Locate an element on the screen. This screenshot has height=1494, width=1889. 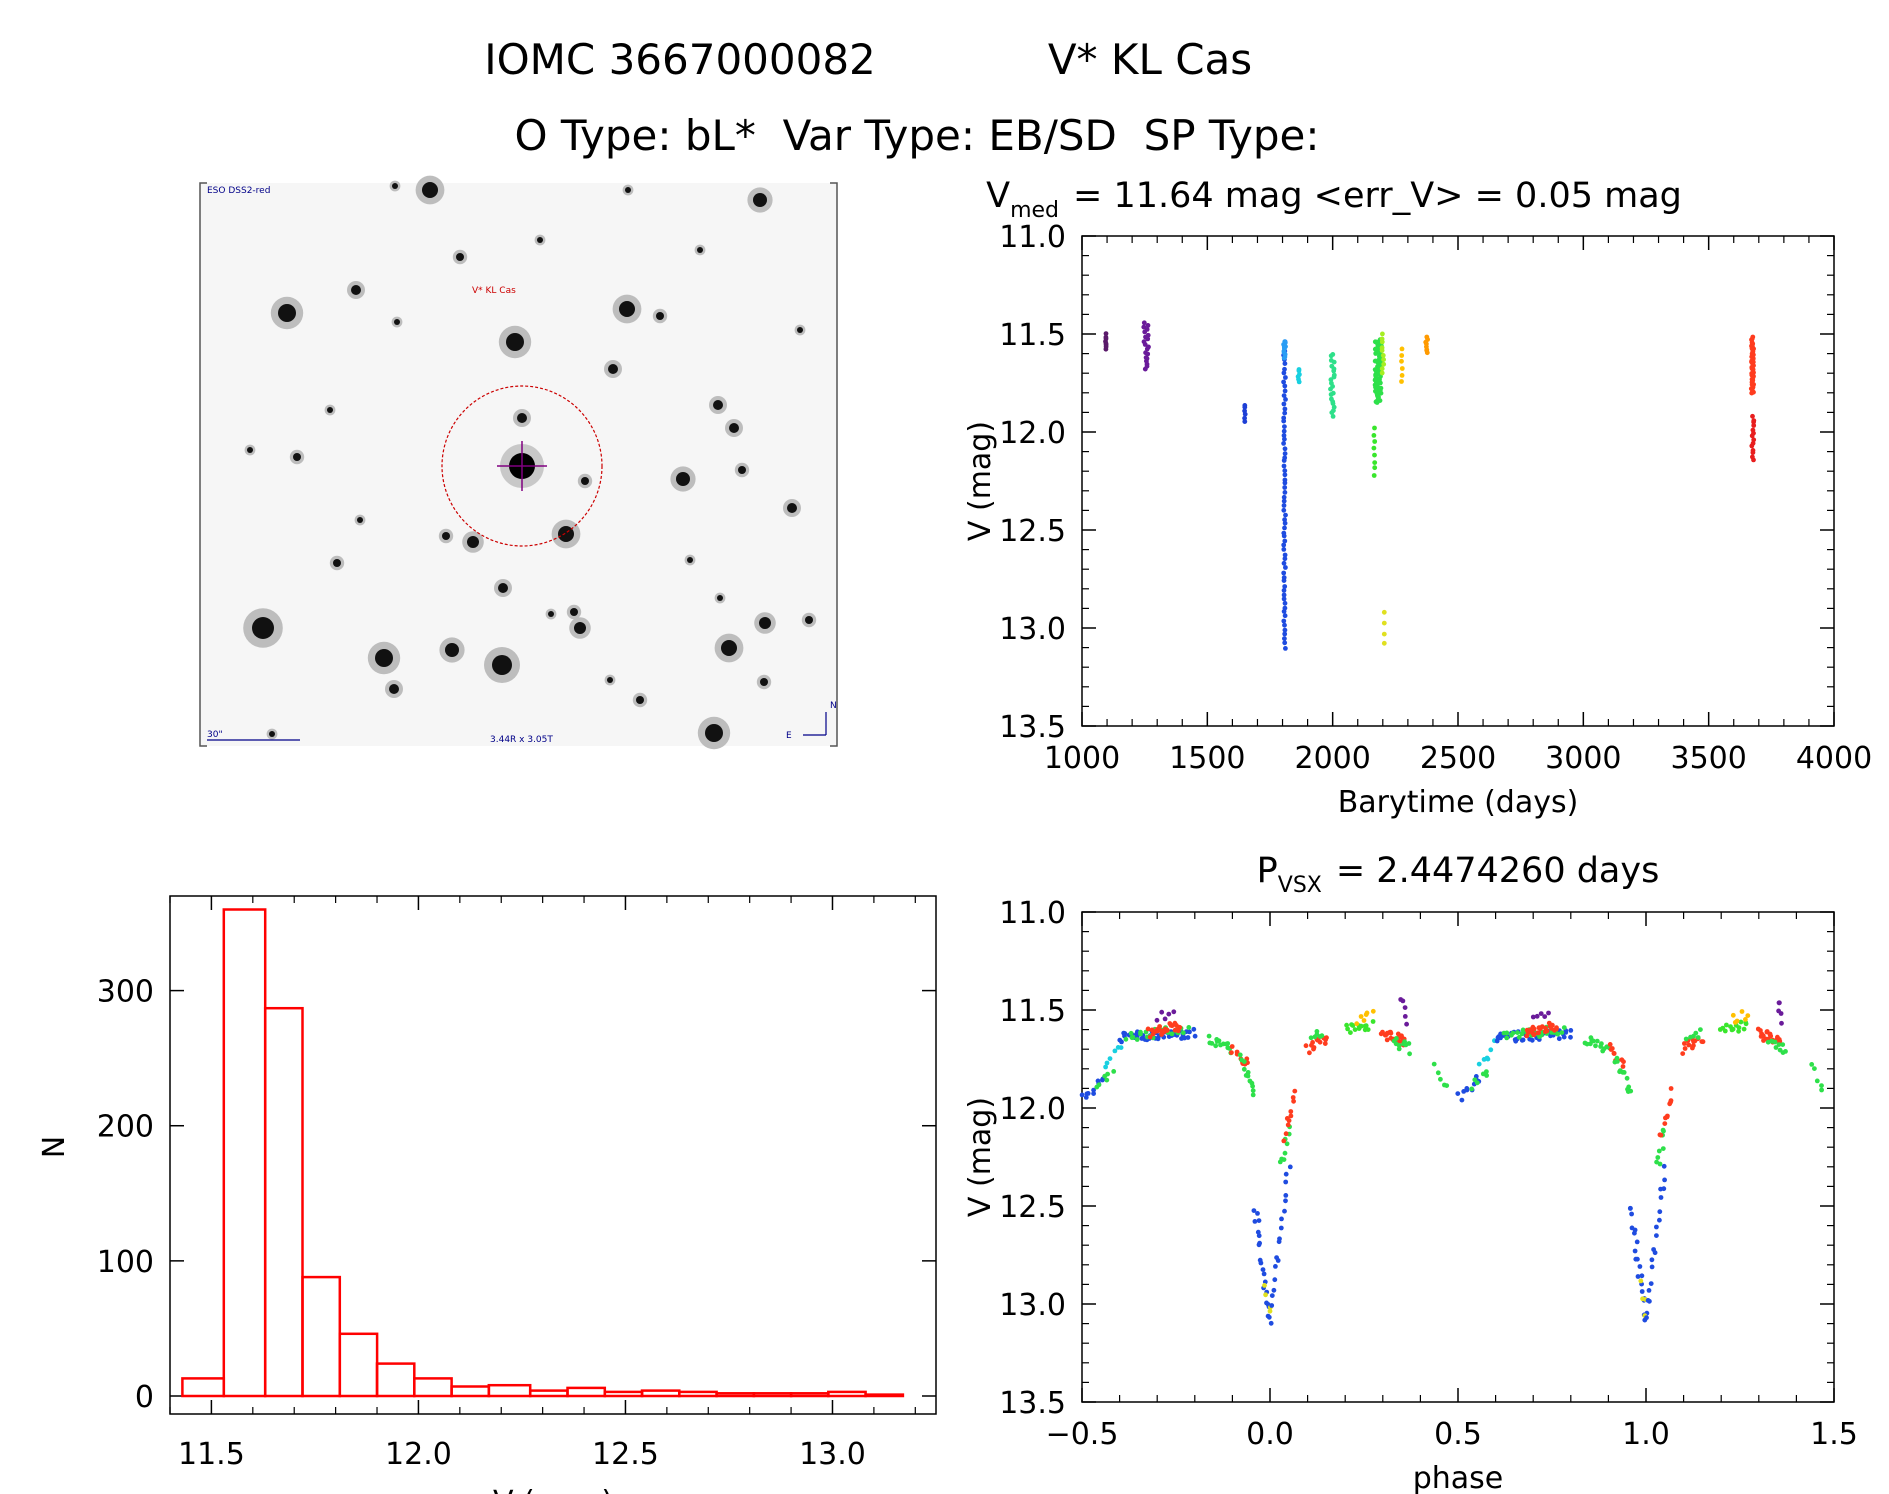
x-tick-label: 12.5 is located at coordinates (625, 1454).